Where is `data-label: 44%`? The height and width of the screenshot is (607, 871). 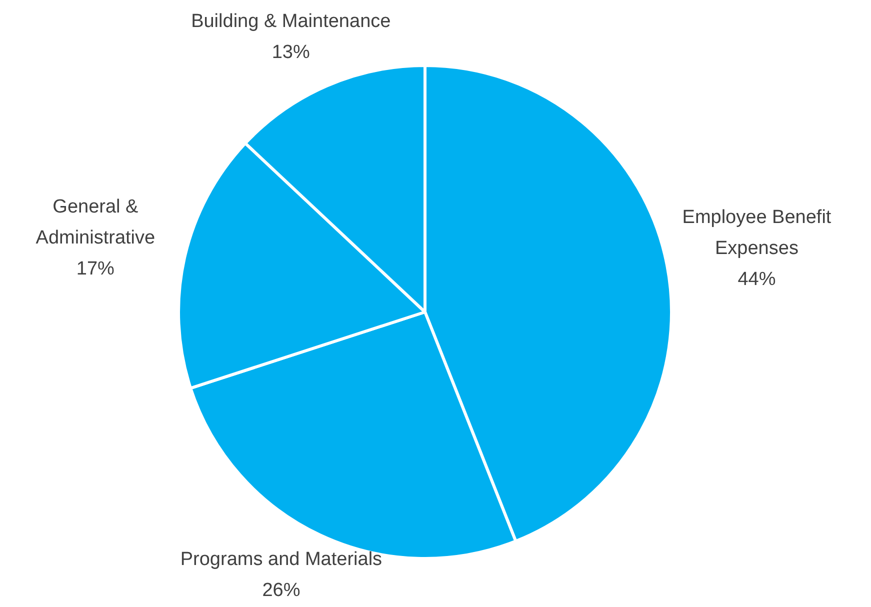 data-label: 44% is located at coordinates (757, 279).